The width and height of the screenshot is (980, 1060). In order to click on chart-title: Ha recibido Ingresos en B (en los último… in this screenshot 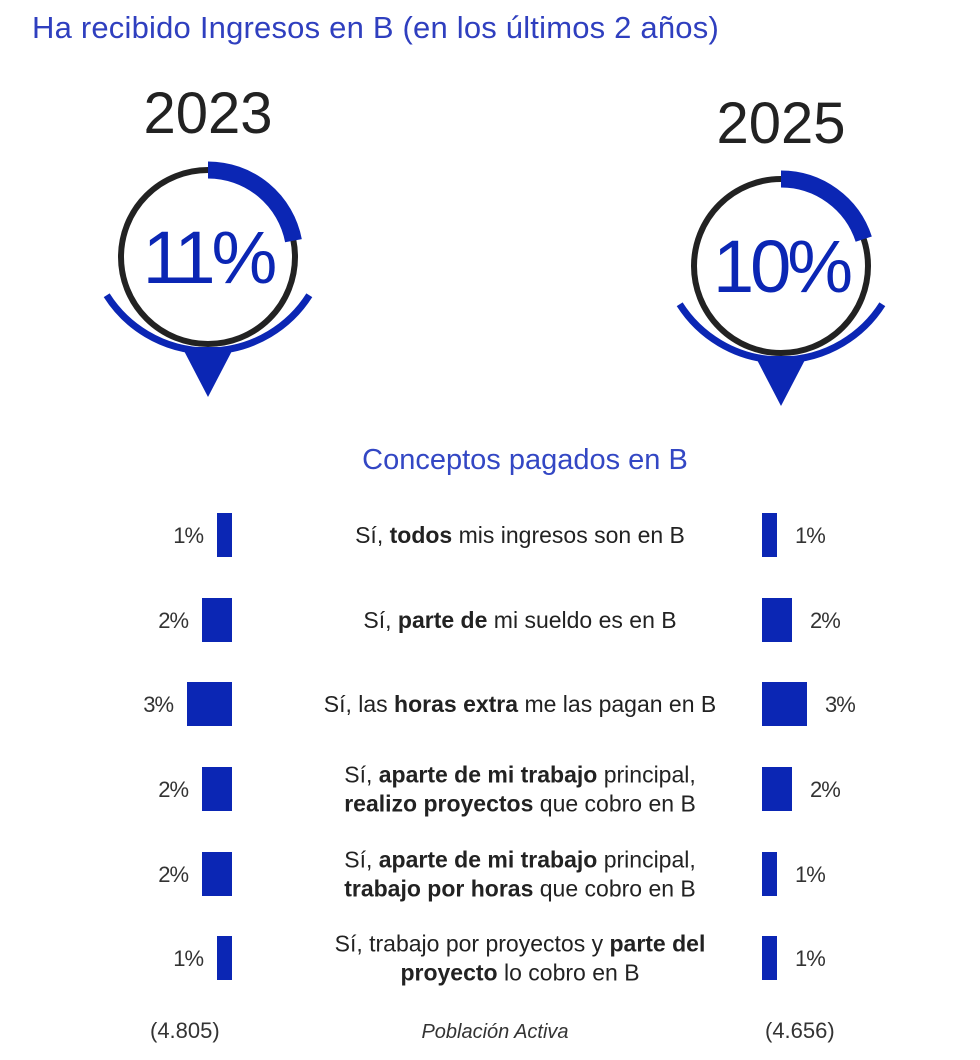, I will do `click(375, 27)`.